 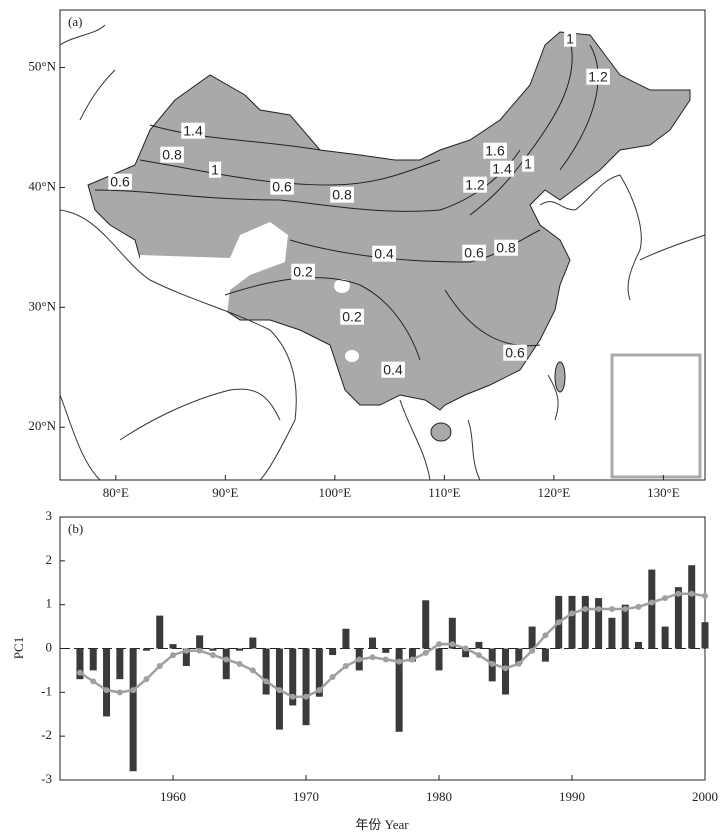 I want to click on x-tick-label: 100°E, so click(x=335, y=492).